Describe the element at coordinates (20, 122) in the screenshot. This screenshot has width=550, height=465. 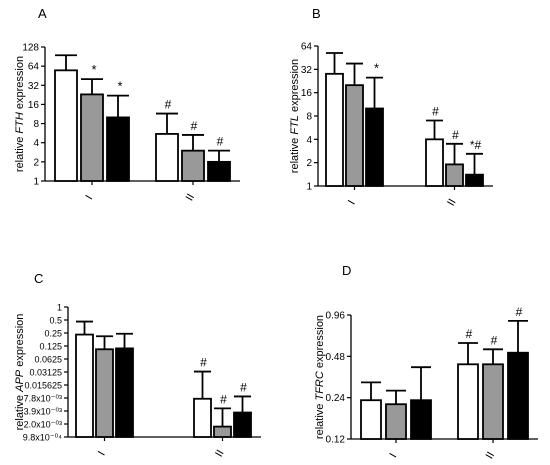
I see `y-axis-label-gene: FTH` at that location.